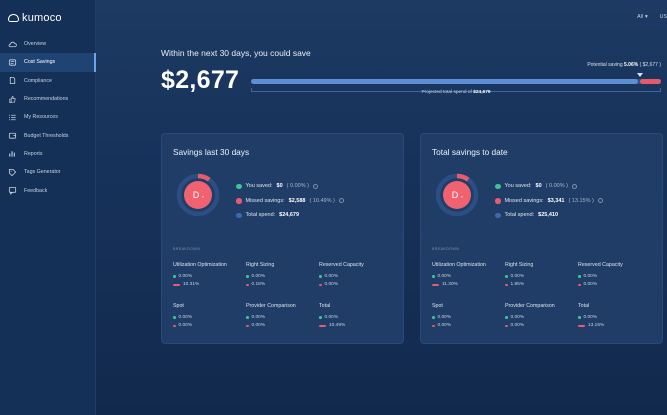  I want to click on breakdown-title: Right Sizing, so click(260, 265).